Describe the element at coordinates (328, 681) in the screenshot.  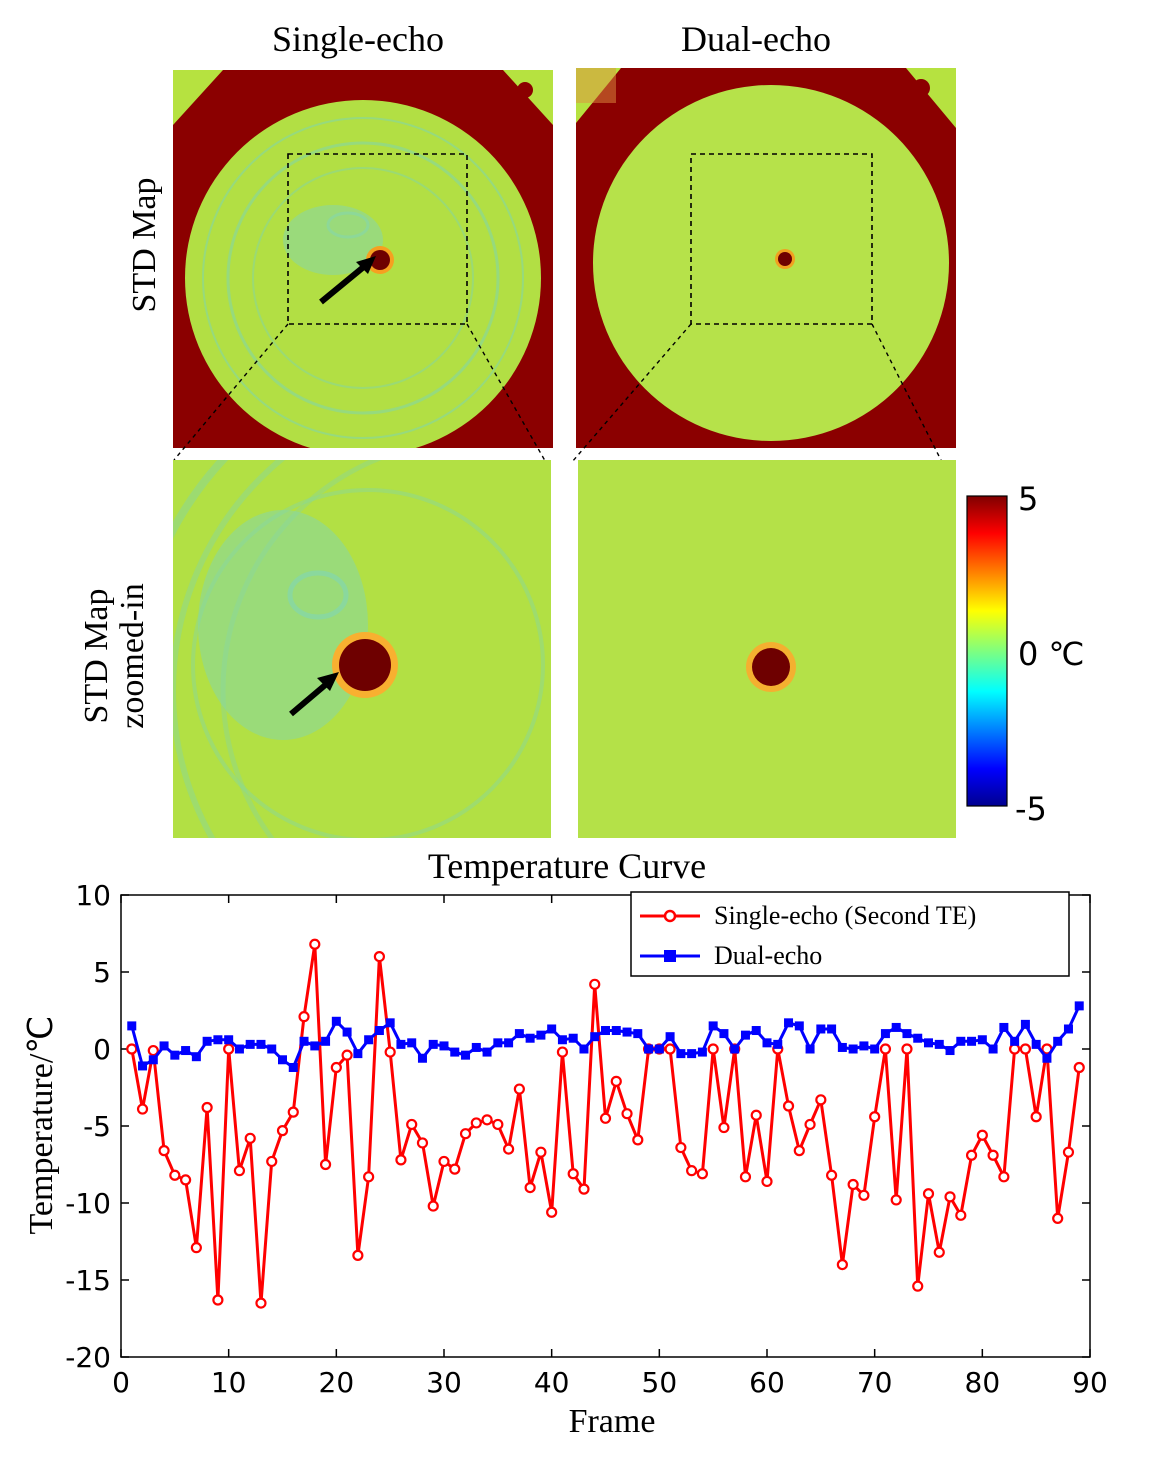
I see `arrow-head` at that location.